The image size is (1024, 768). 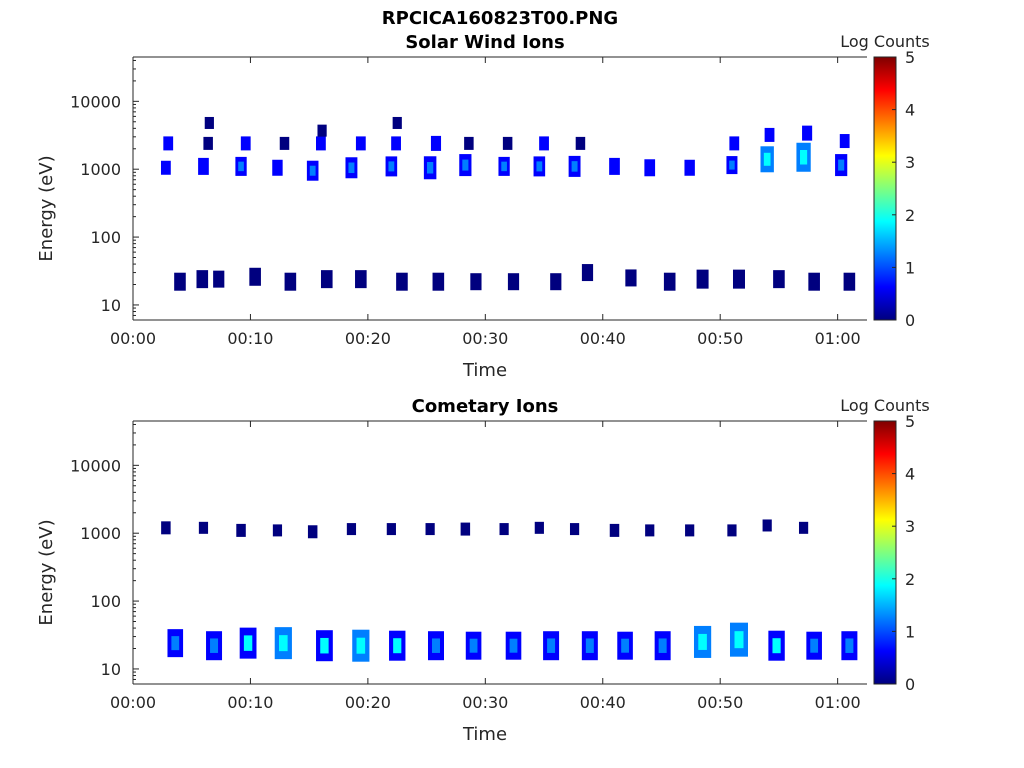 What do you see at coordinates (46, 572) in the screenshot?
I see `y-axis-label: Energy (eV)` at bounding box center [46, 572].